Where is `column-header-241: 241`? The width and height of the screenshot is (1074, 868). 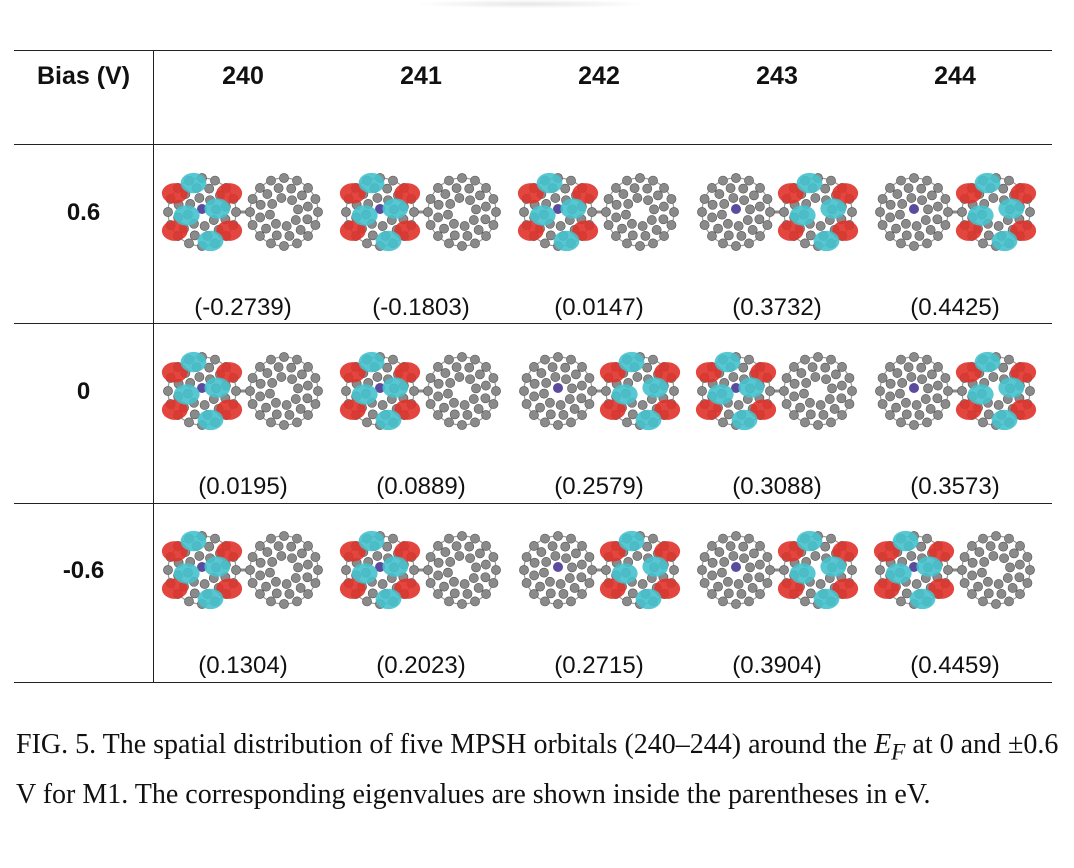
column-header-241: 241 is located at coordinates (421, 76).